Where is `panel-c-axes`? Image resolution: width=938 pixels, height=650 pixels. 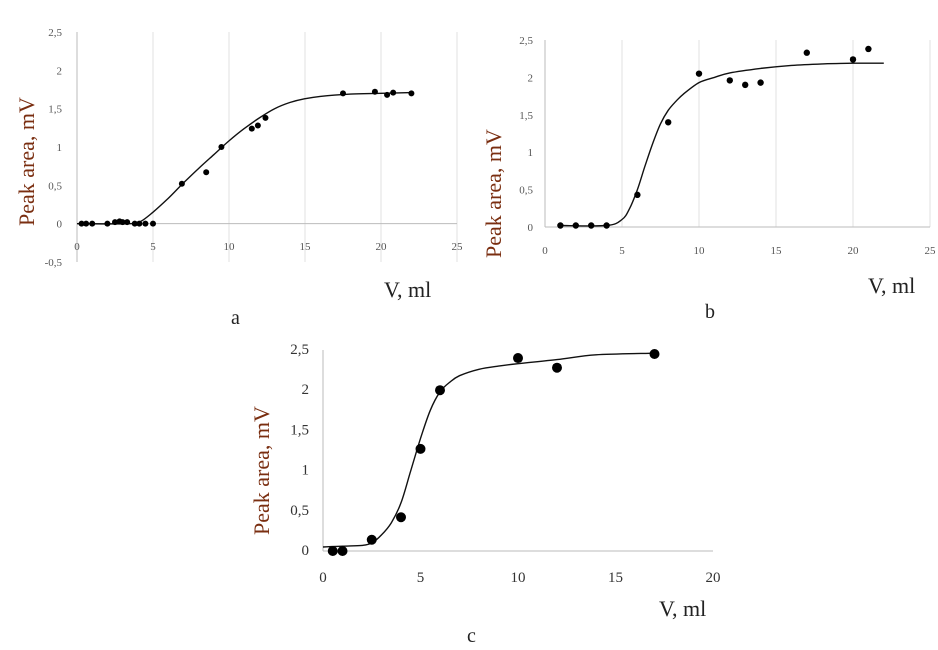 panel-c-axes is located at coordinates (517, 451).